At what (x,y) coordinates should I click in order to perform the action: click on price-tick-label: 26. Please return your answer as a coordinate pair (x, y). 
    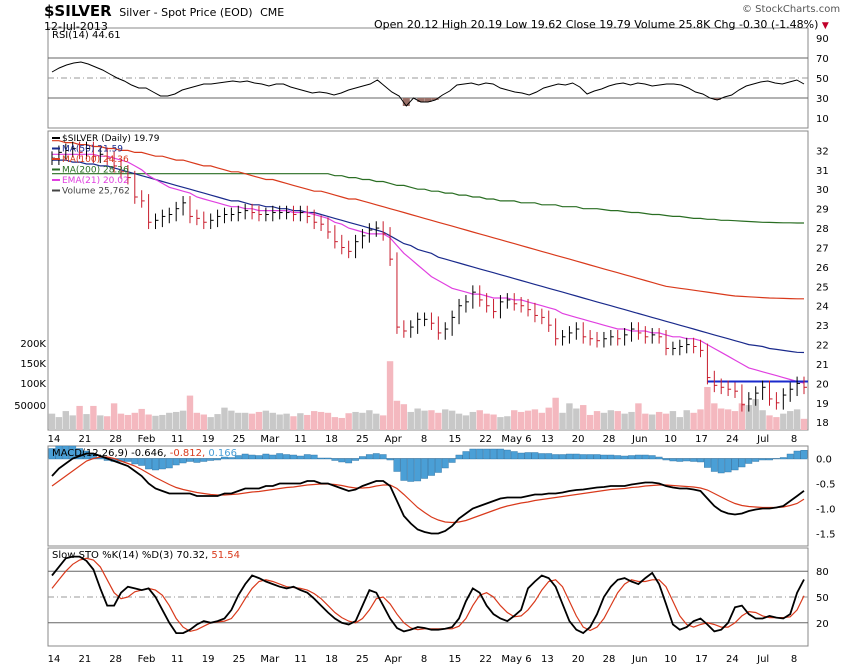
    Looking at the image, I should click on (822, 268).